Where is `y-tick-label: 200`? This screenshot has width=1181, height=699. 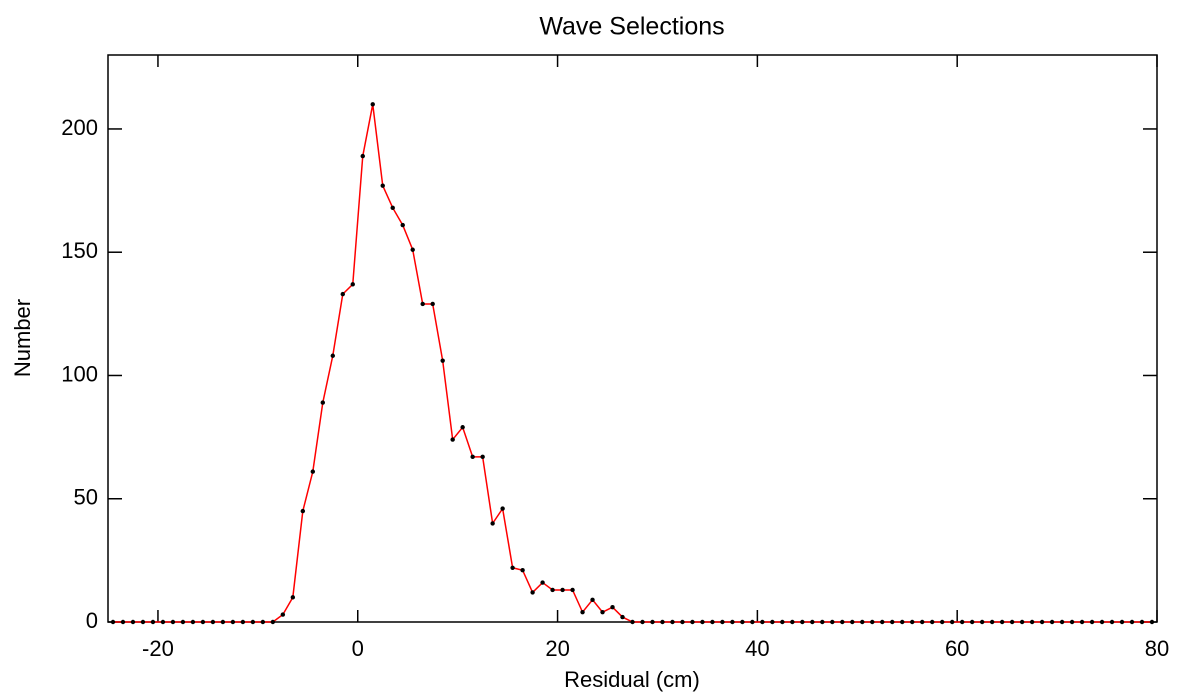 y-tick-label: 200 is located at coordinates (79, 127).